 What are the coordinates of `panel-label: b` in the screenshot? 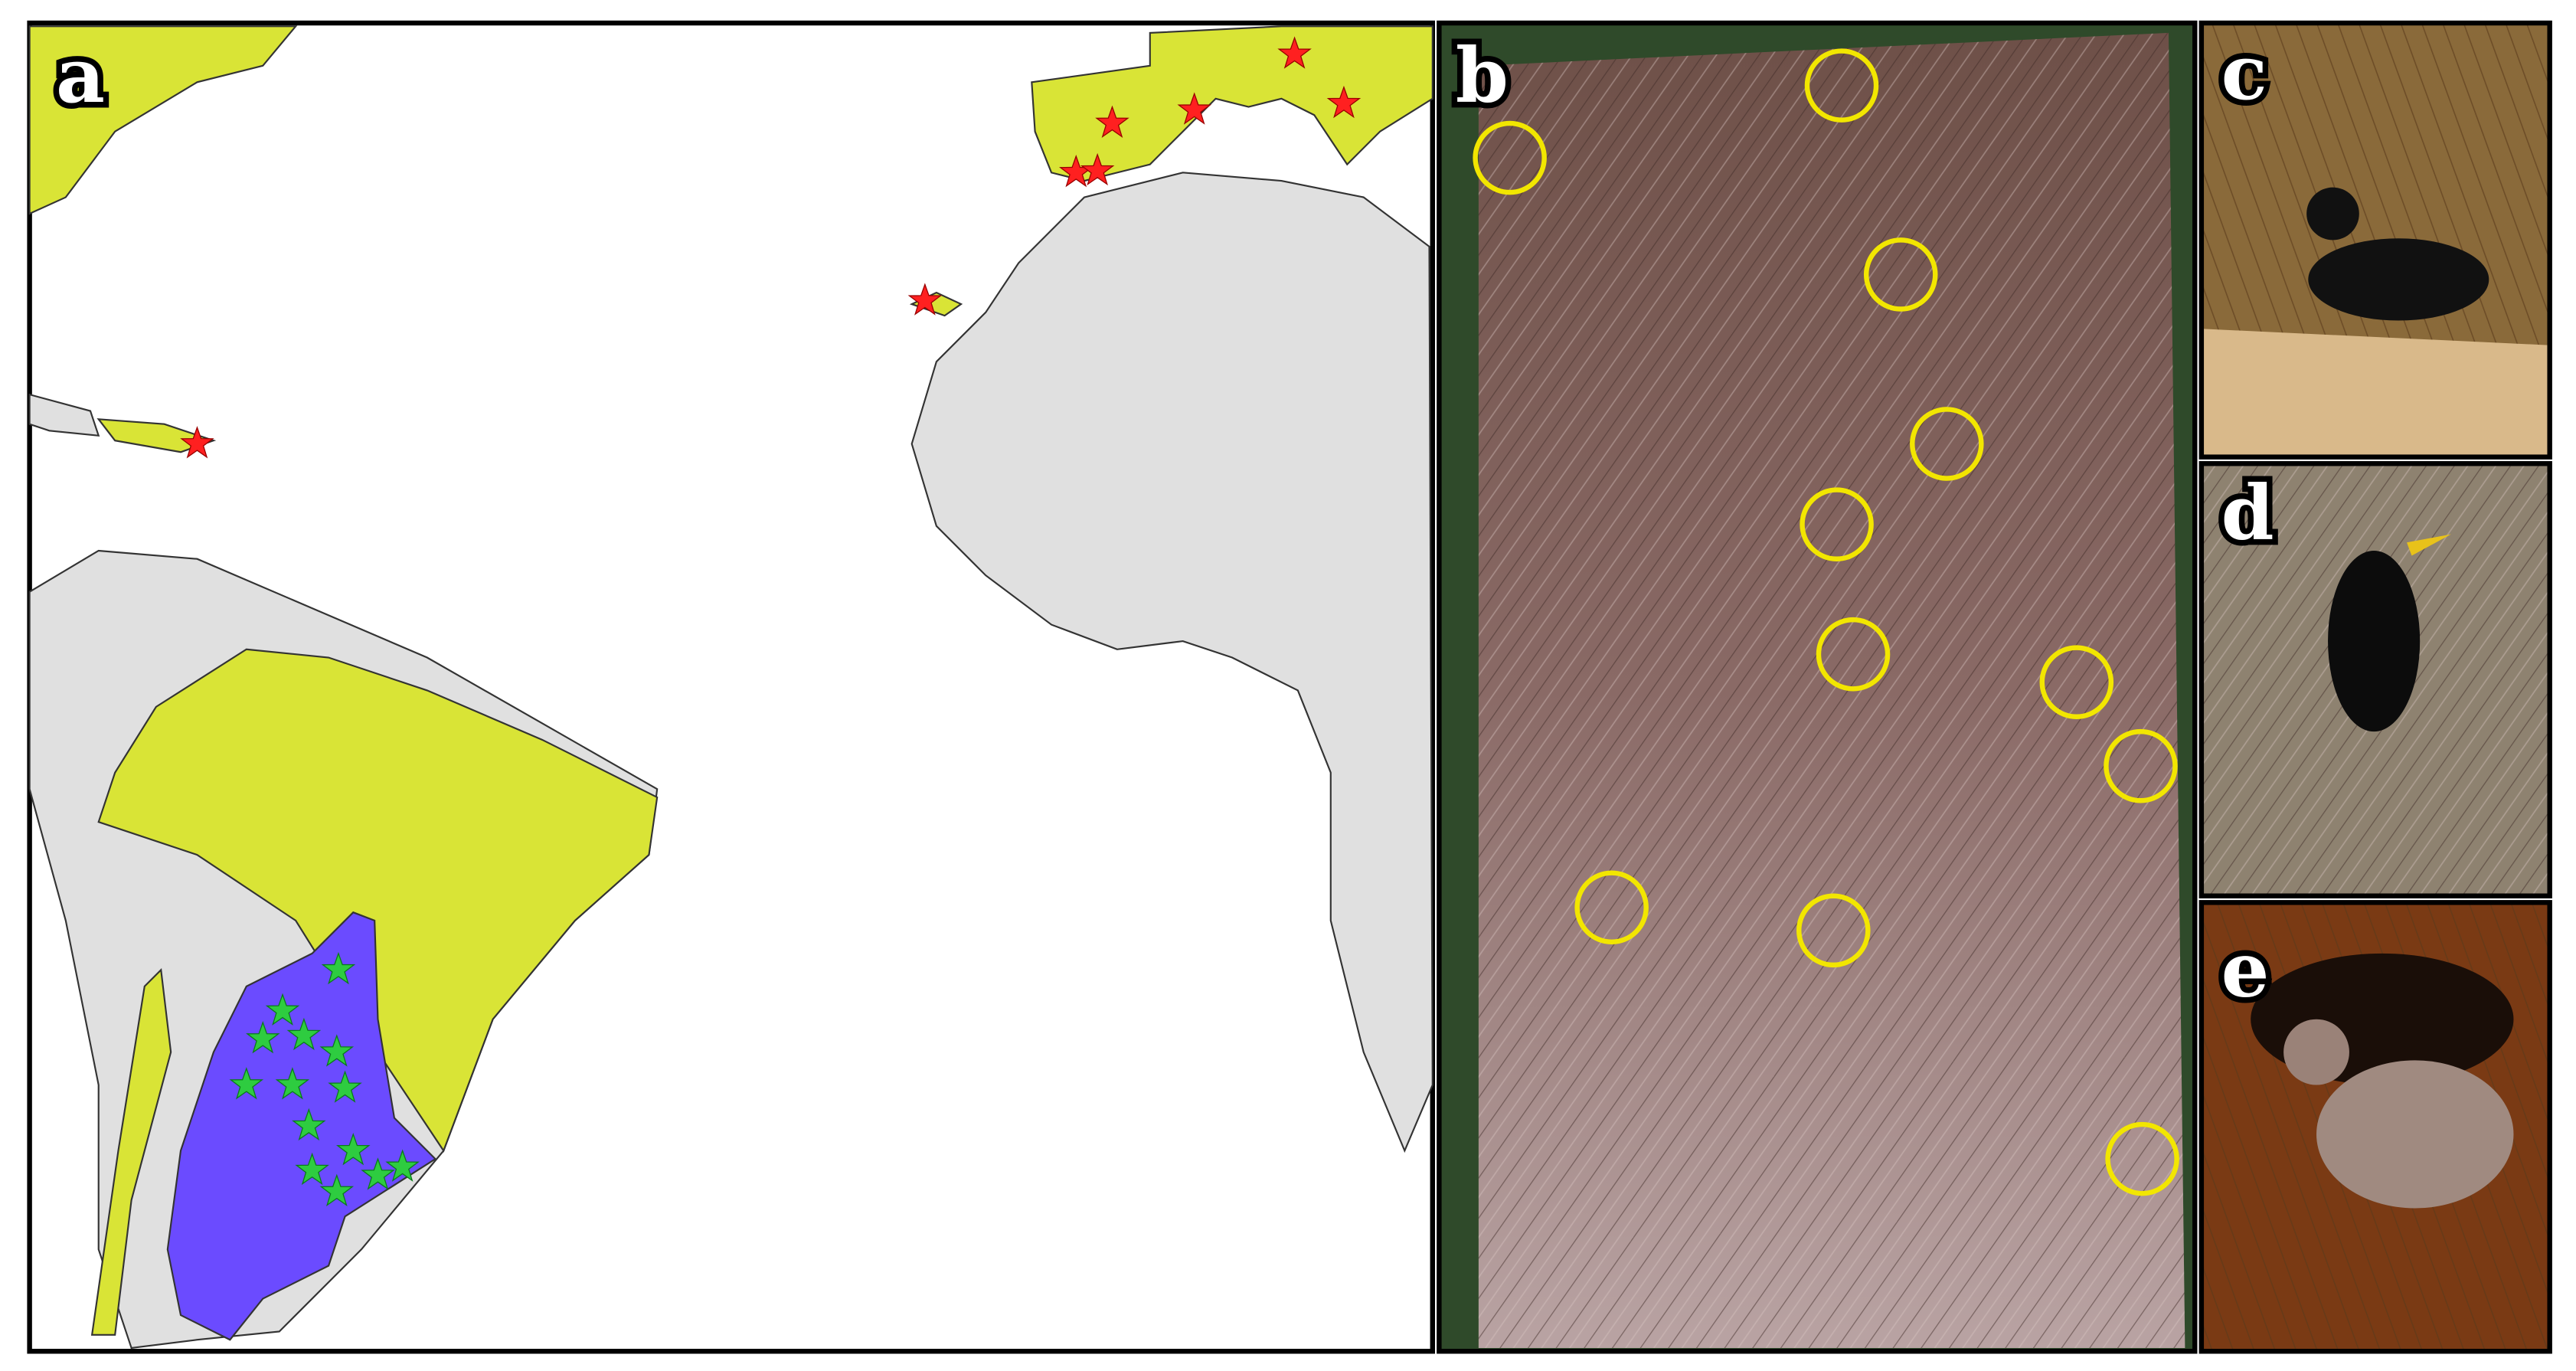 It's located at (1482, 76).